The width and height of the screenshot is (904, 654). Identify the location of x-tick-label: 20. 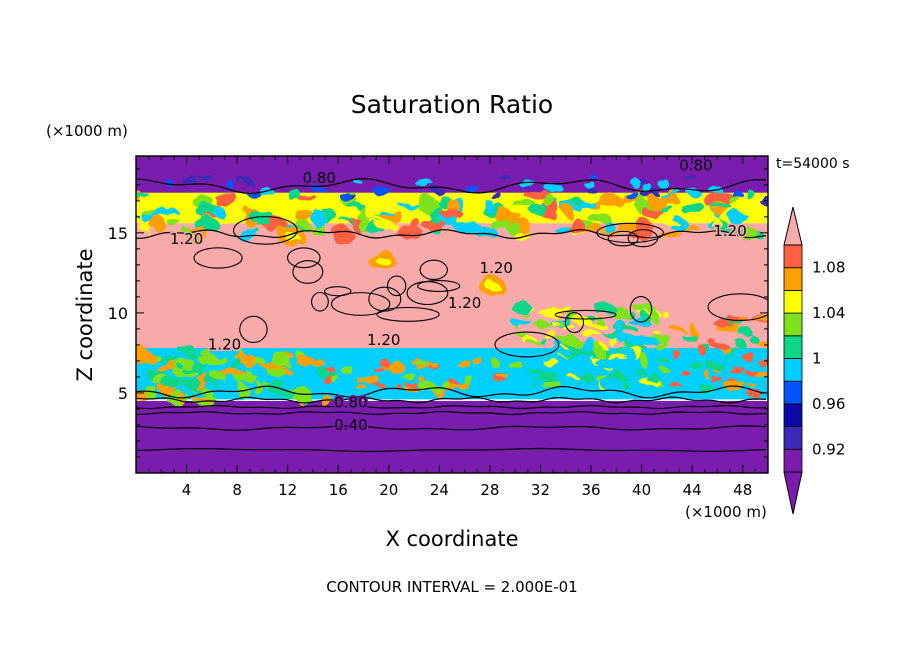
(388, 490).